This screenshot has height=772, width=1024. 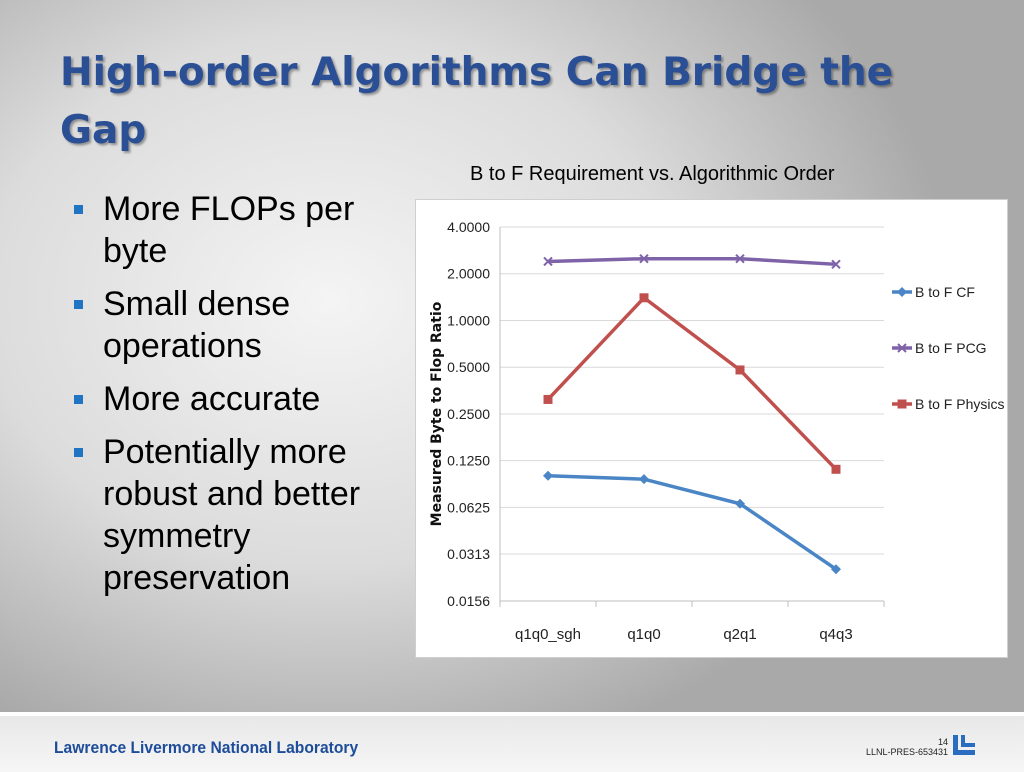 What do you see at coordinates (197, 325) in the screenshot?
I see `bullet-text: Small dense operations` at bounding box center [197, 325].